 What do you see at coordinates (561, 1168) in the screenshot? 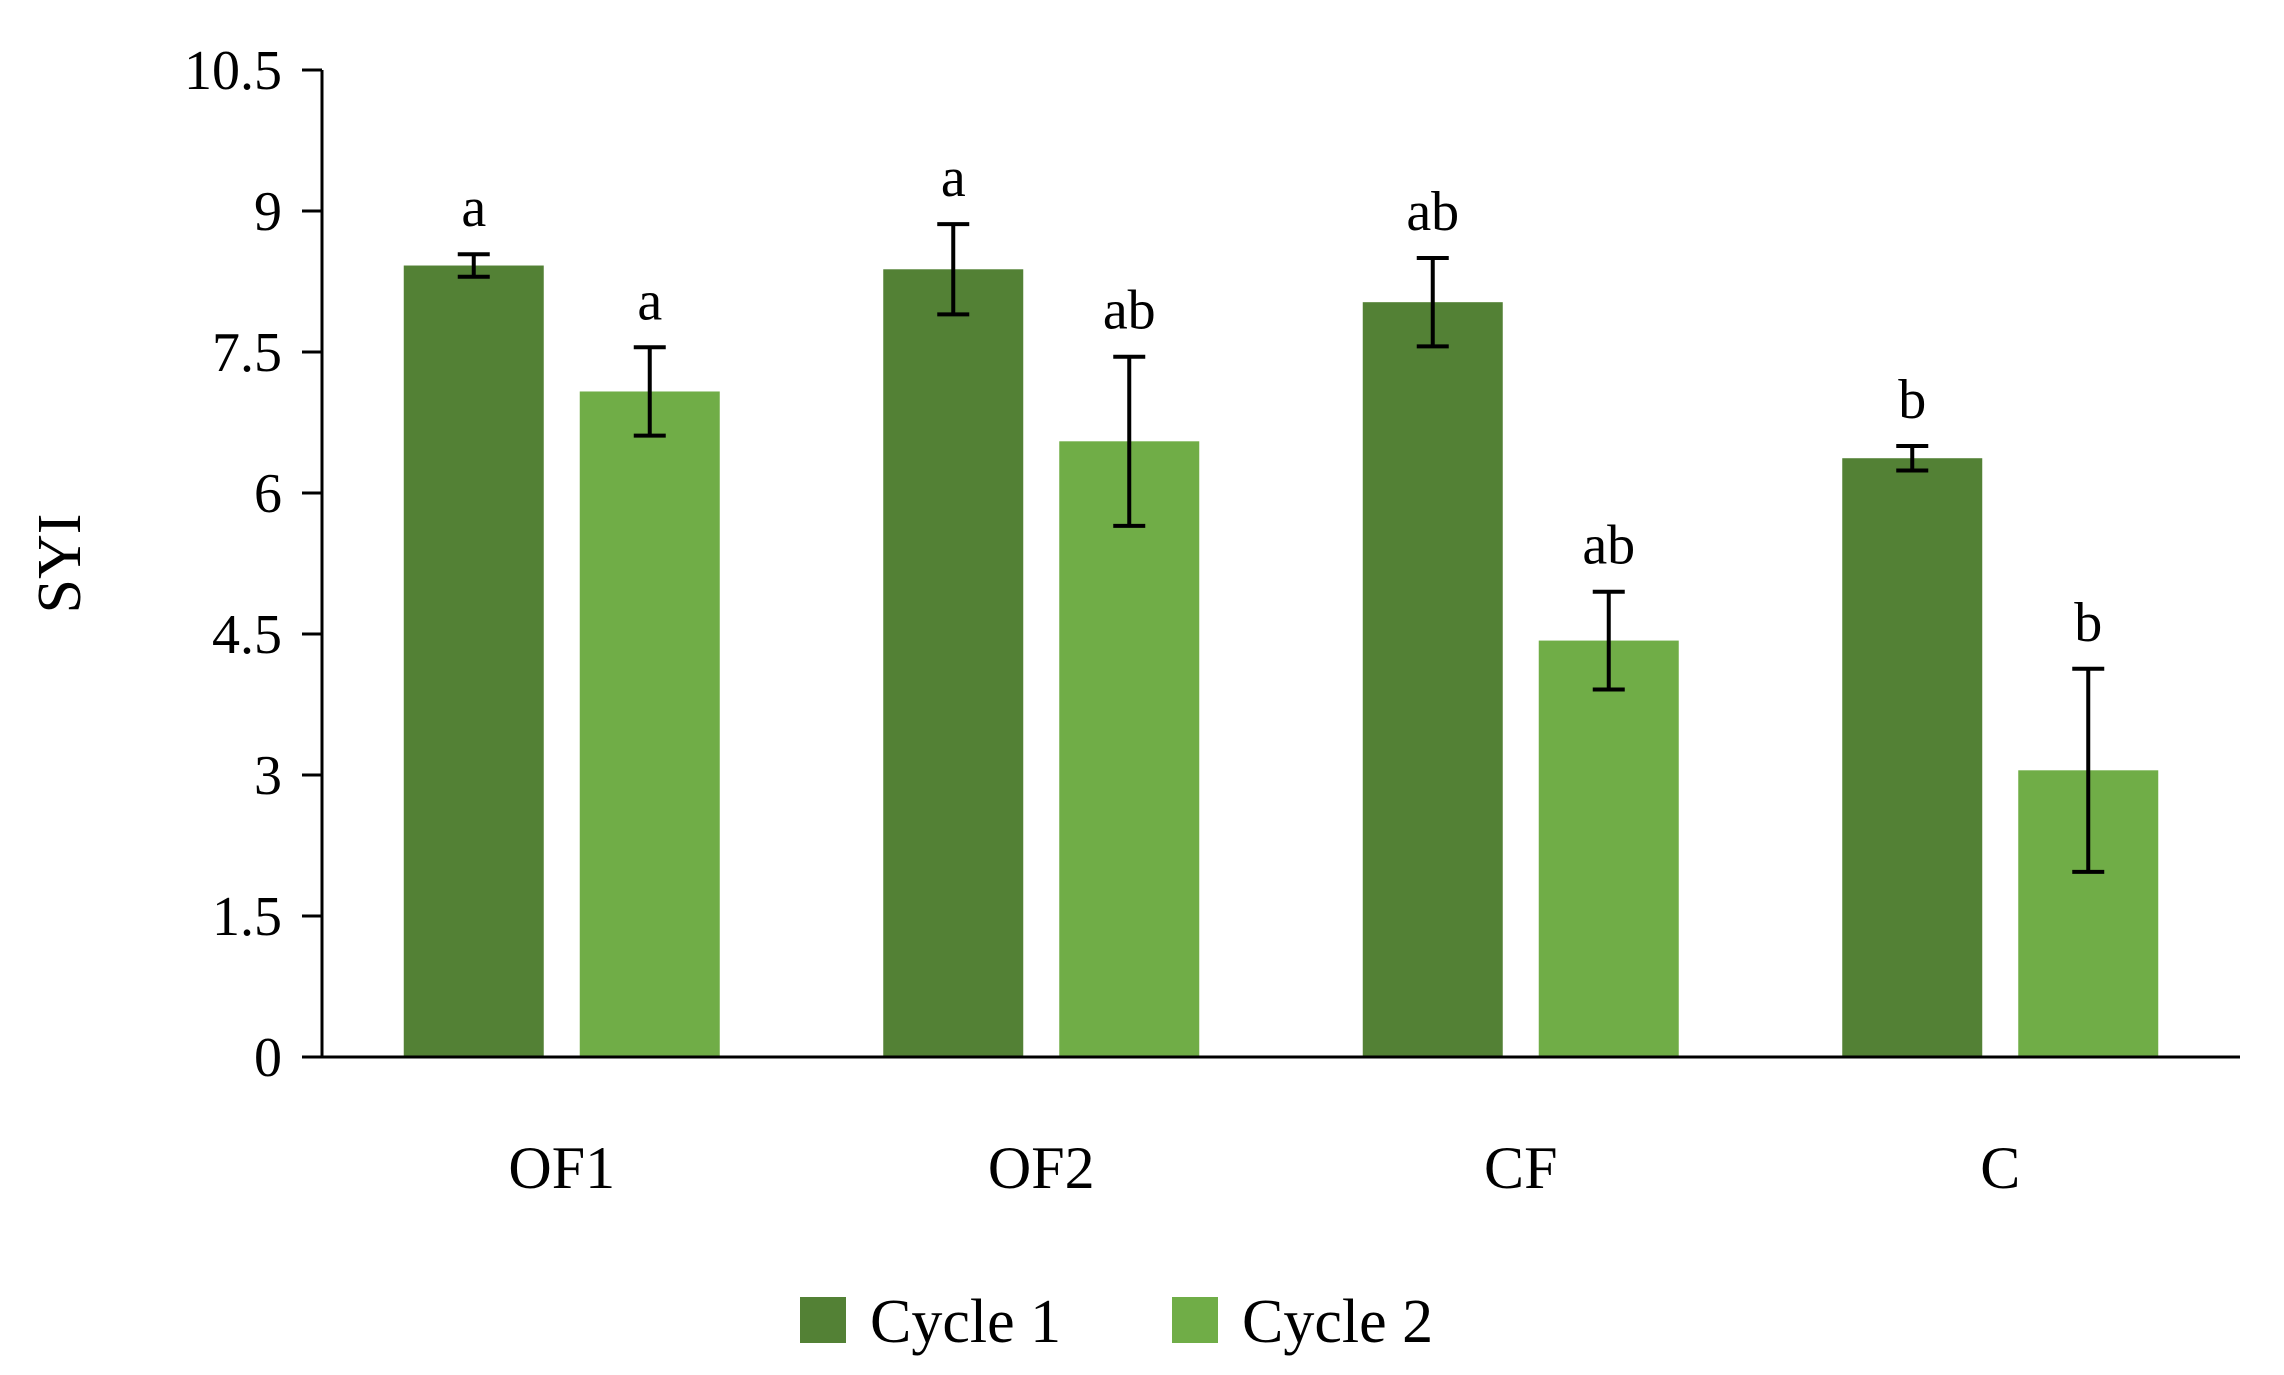
I see `x-category-label-of1: OF1` at bounding box center [561, 1168].